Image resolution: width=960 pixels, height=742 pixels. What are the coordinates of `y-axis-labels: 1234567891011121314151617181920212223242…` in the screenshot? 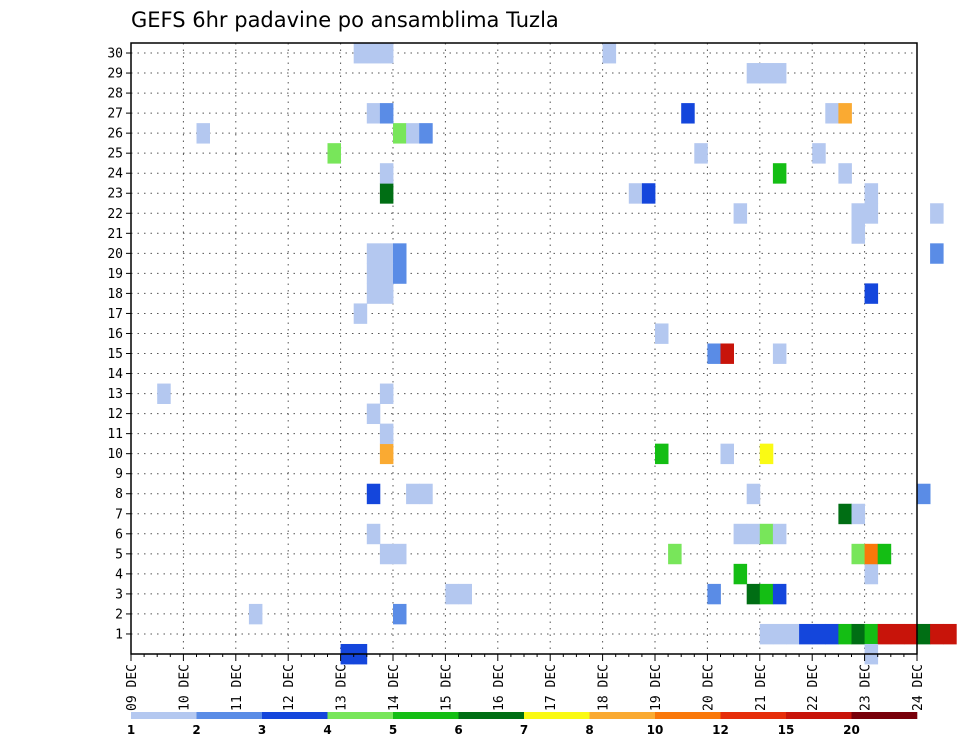 It's located at (119, 344).